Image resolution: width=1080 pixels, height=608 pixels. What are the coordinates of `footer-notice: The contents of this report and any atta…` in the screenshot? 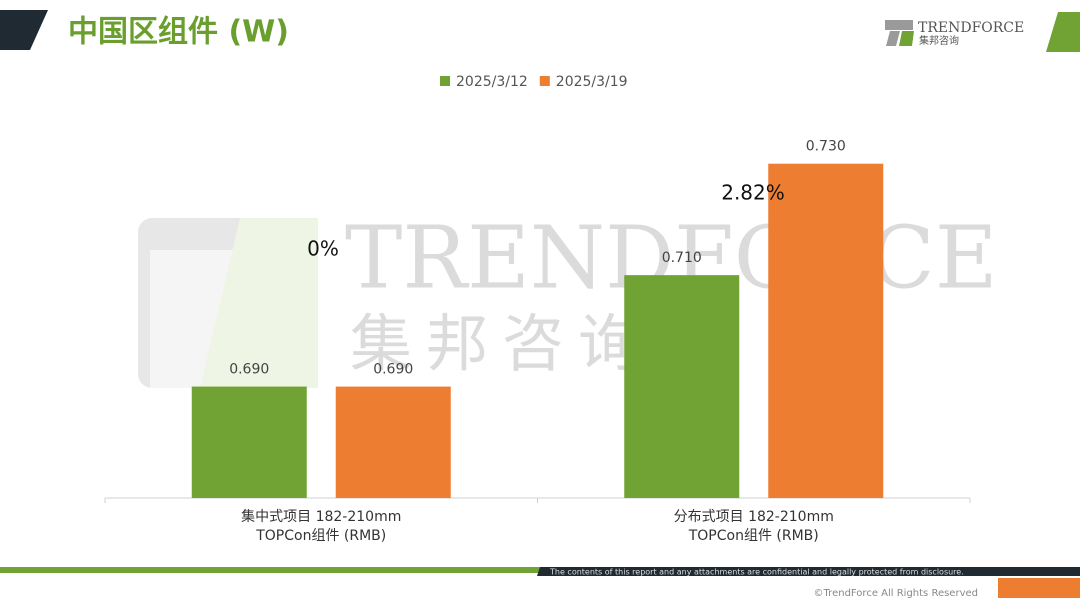 It's located at (756, 572).